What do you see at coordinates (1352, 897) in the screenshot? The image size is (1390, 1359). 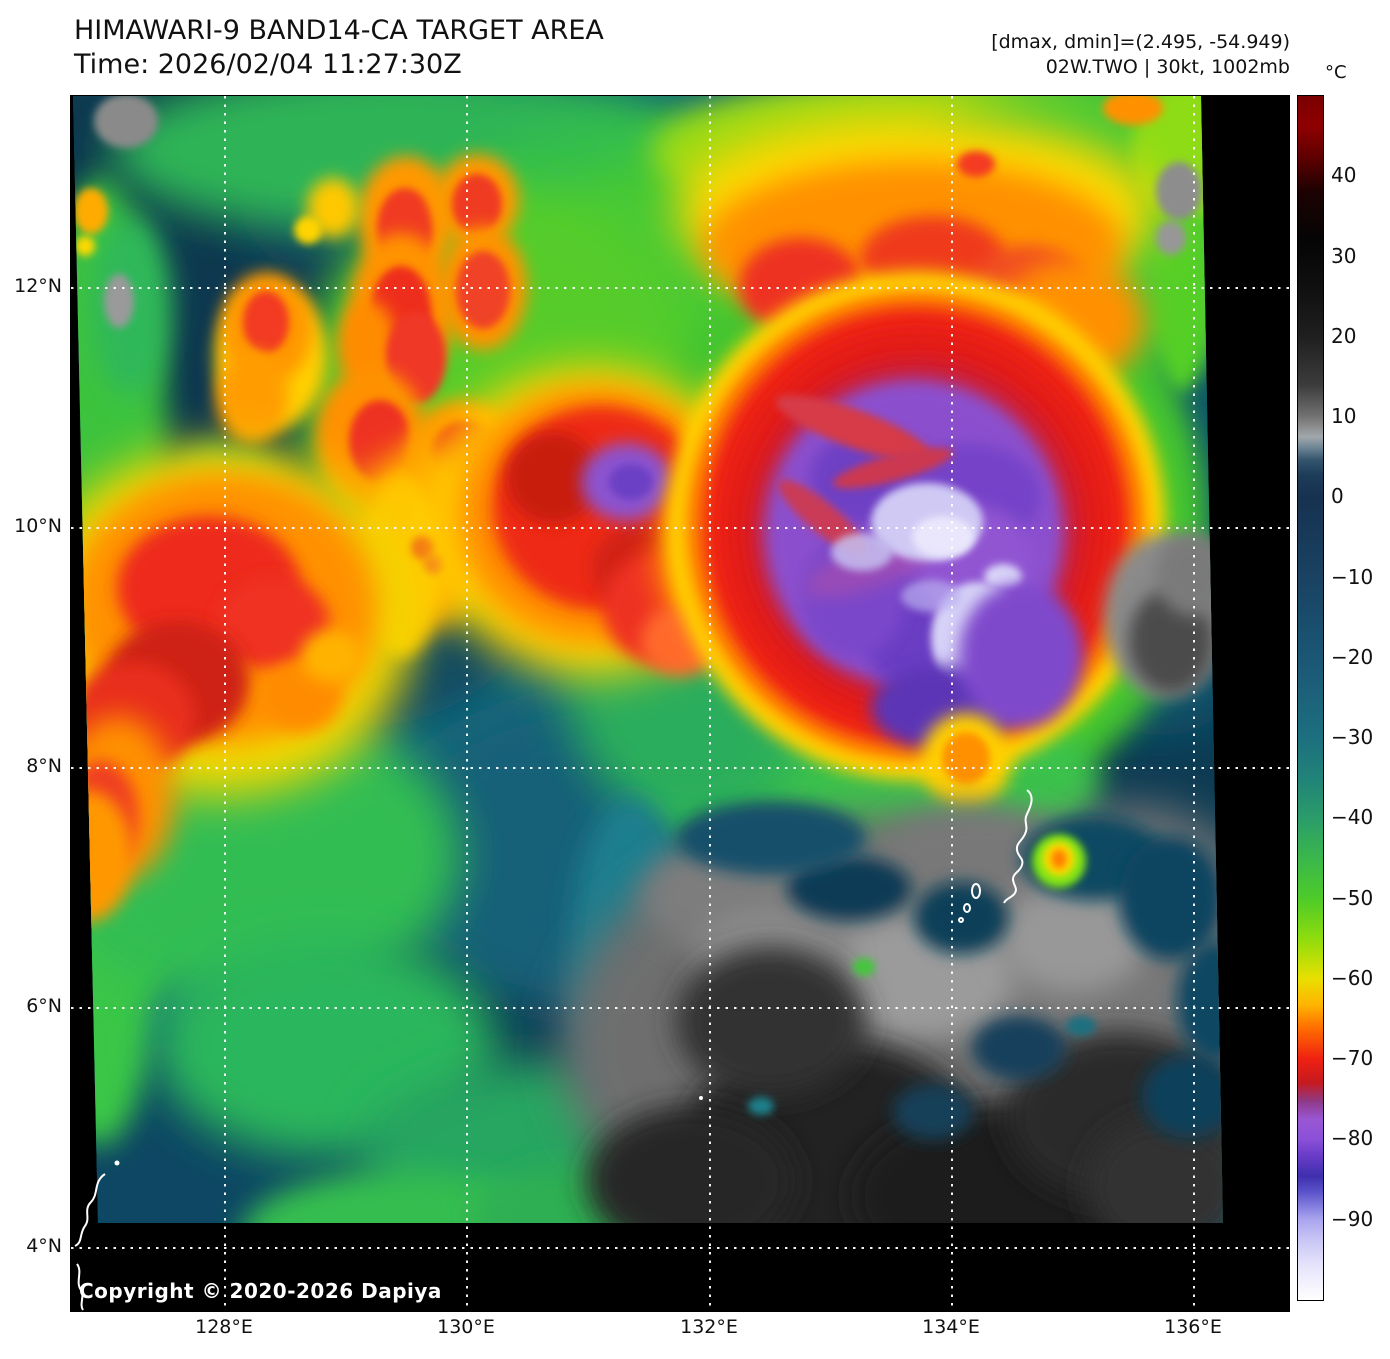 I see `colorbar-tick-label: −50` at bounding box center [1352, 897].